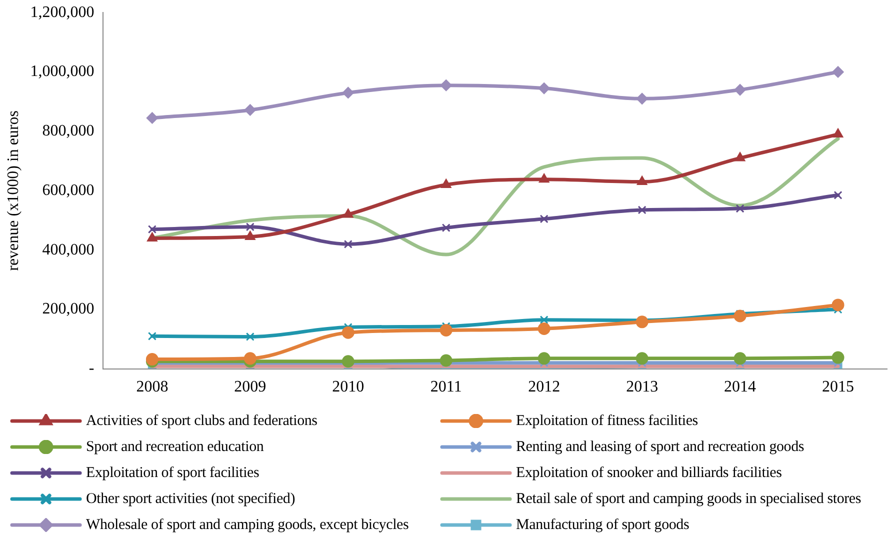 This screenshot has height=557, width=894. Describe the element at coordinates (838, 387) in the screenshot. I see `x-tick-label: 2015` at that location.